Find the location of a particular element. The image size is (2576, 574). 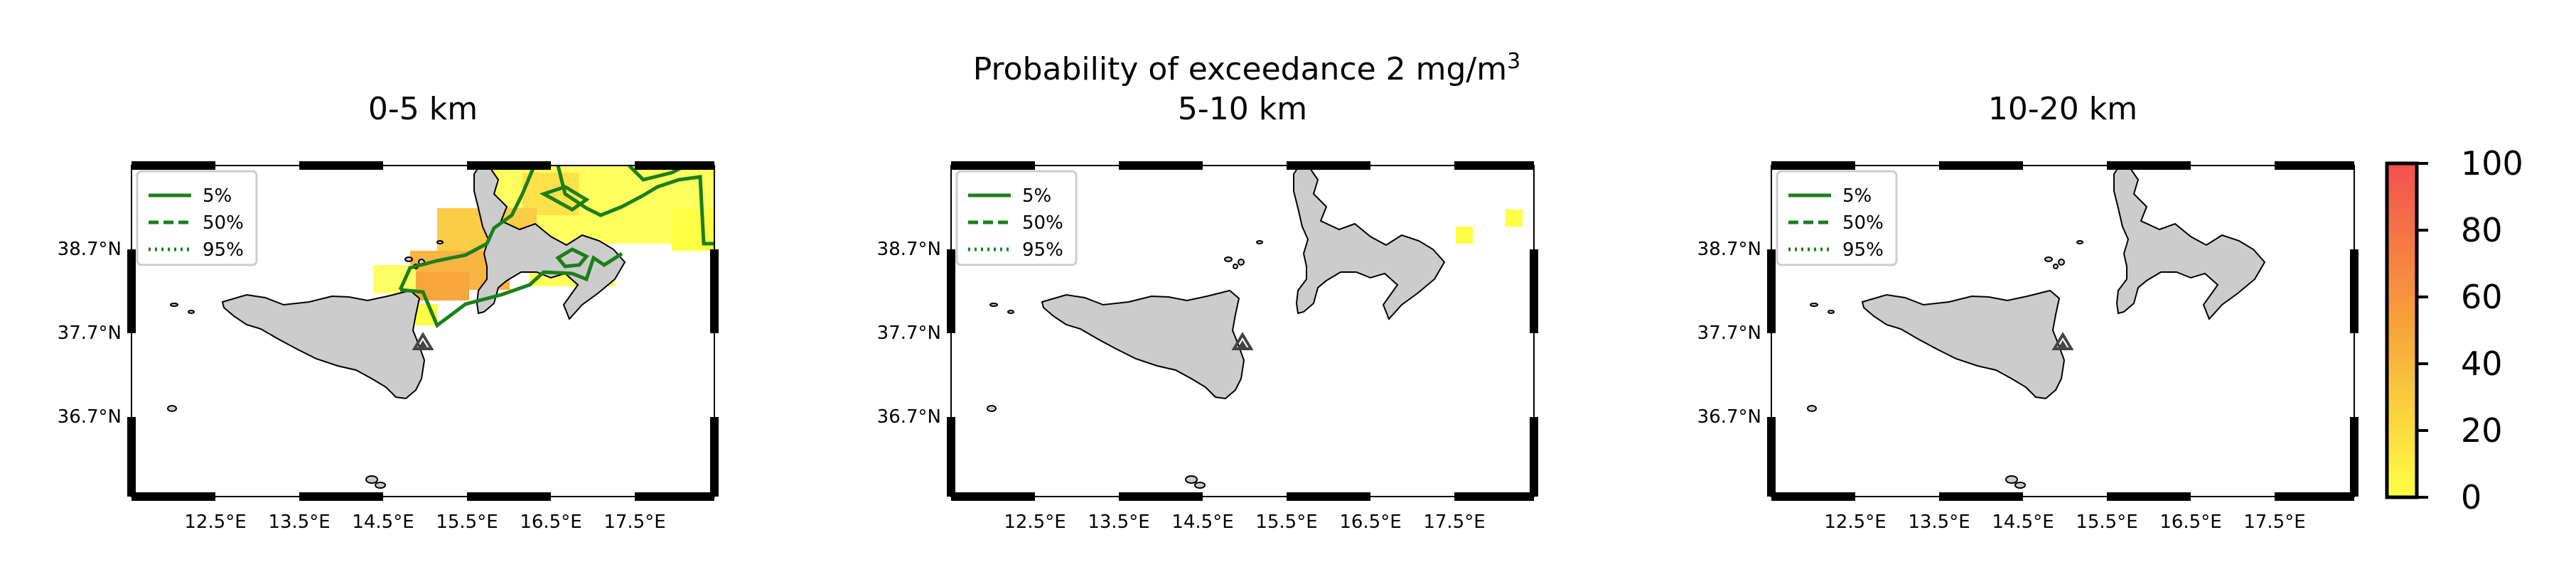

colorbar-tick-label: 60 is located at coordinates (2482, 297).